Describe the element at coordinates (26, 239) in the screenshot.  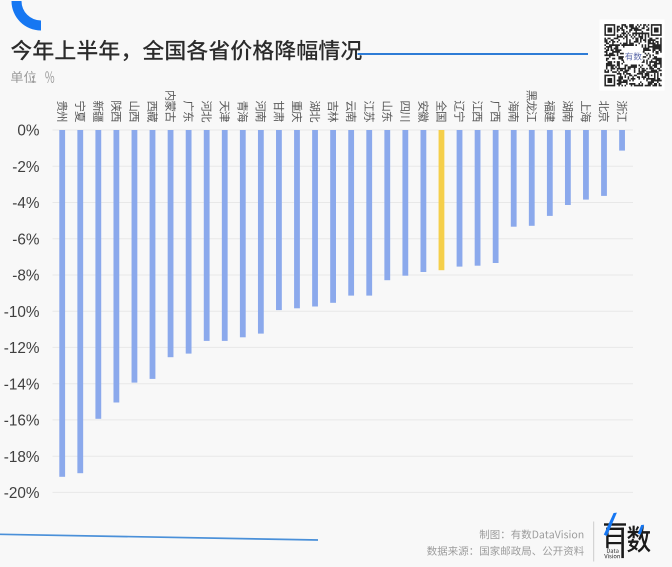
I see `svg-text: -6%` at that location.